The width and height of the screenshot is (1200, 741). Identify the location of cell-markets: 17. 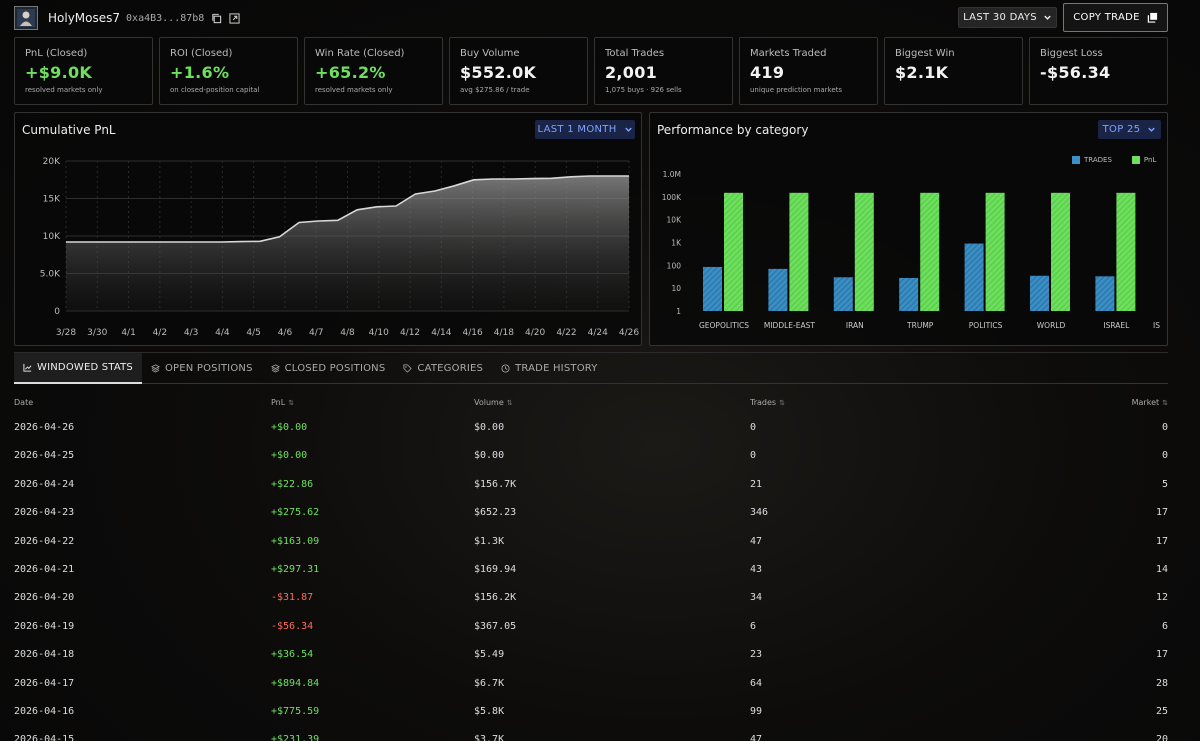
(1161, 513).